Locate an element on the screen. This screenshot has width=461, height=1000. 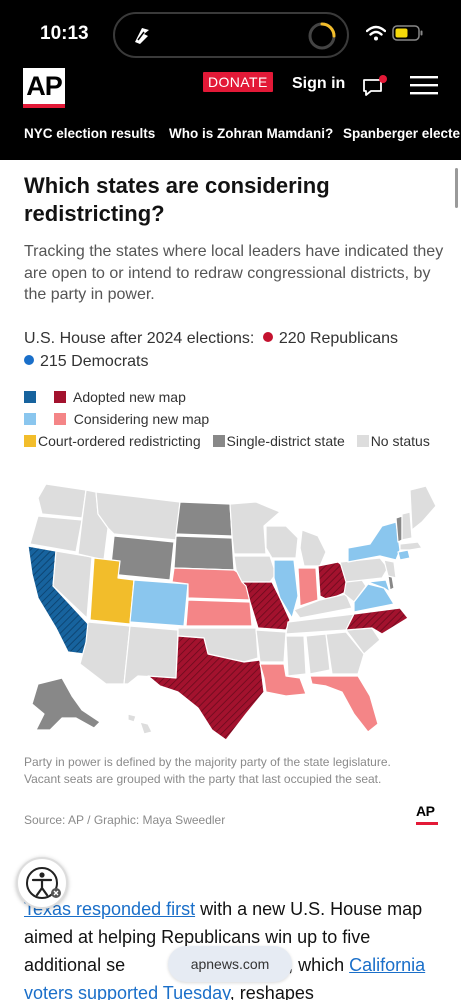
donate-button: DONATE is located at coordinates (238, 82).